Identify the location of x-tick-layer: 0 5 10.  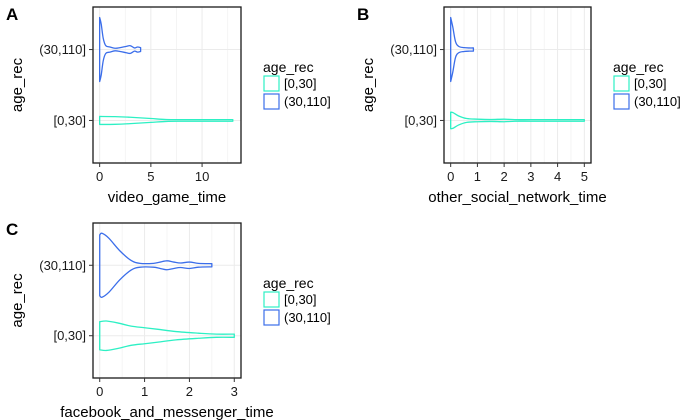
(152, 173).